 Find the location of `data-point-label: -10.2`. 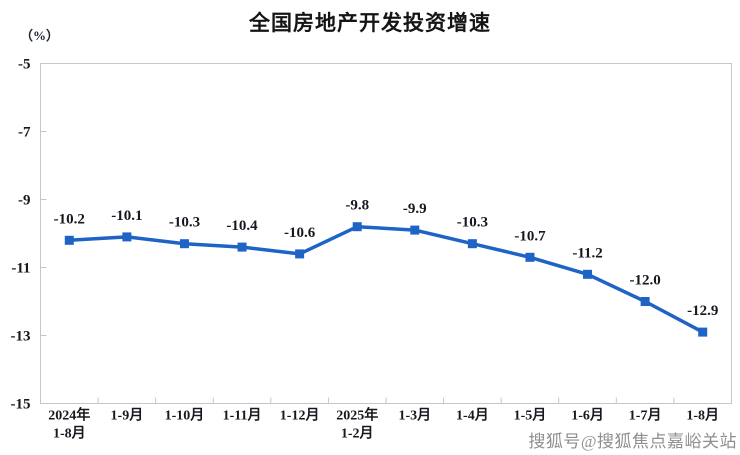

data-point-label: -10.2 is located at coordinates (69, 219).